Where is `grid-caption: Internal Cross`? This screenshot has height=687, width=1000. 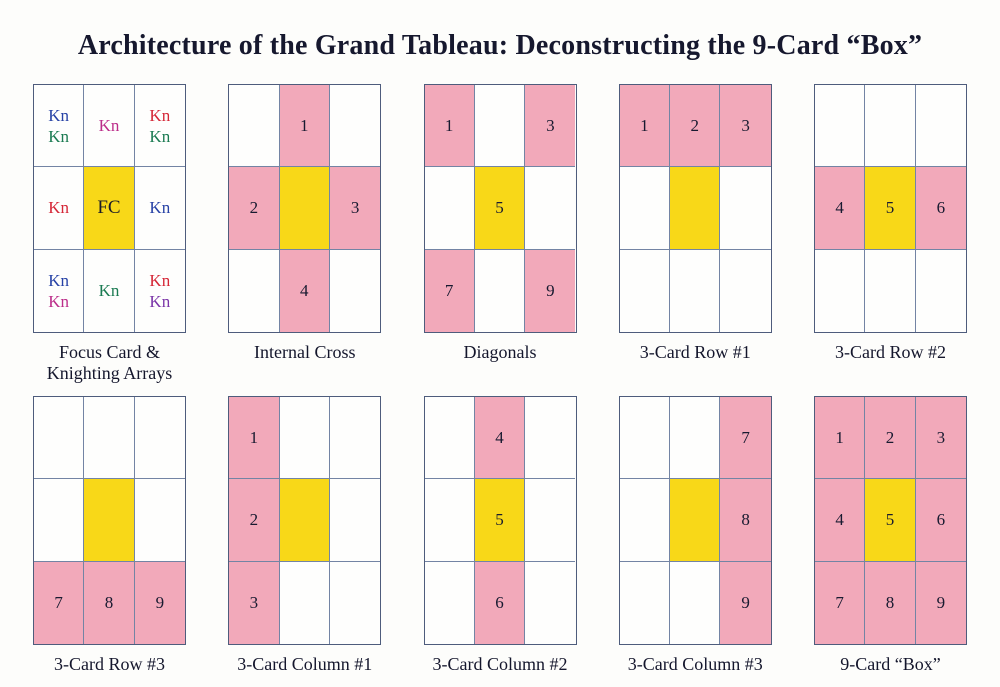 grid-caption: Internal Cross is located at coordinates (305, 352).